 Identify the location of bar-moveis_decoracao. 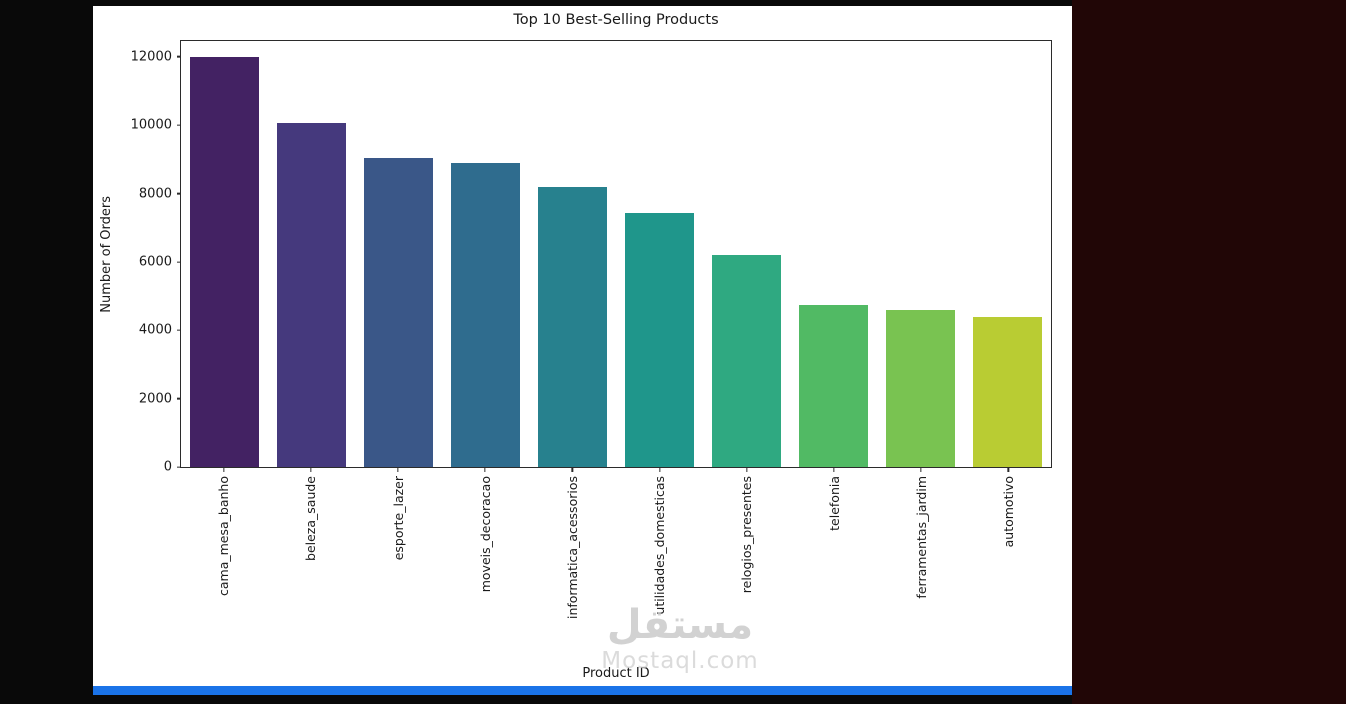
(485, 315).